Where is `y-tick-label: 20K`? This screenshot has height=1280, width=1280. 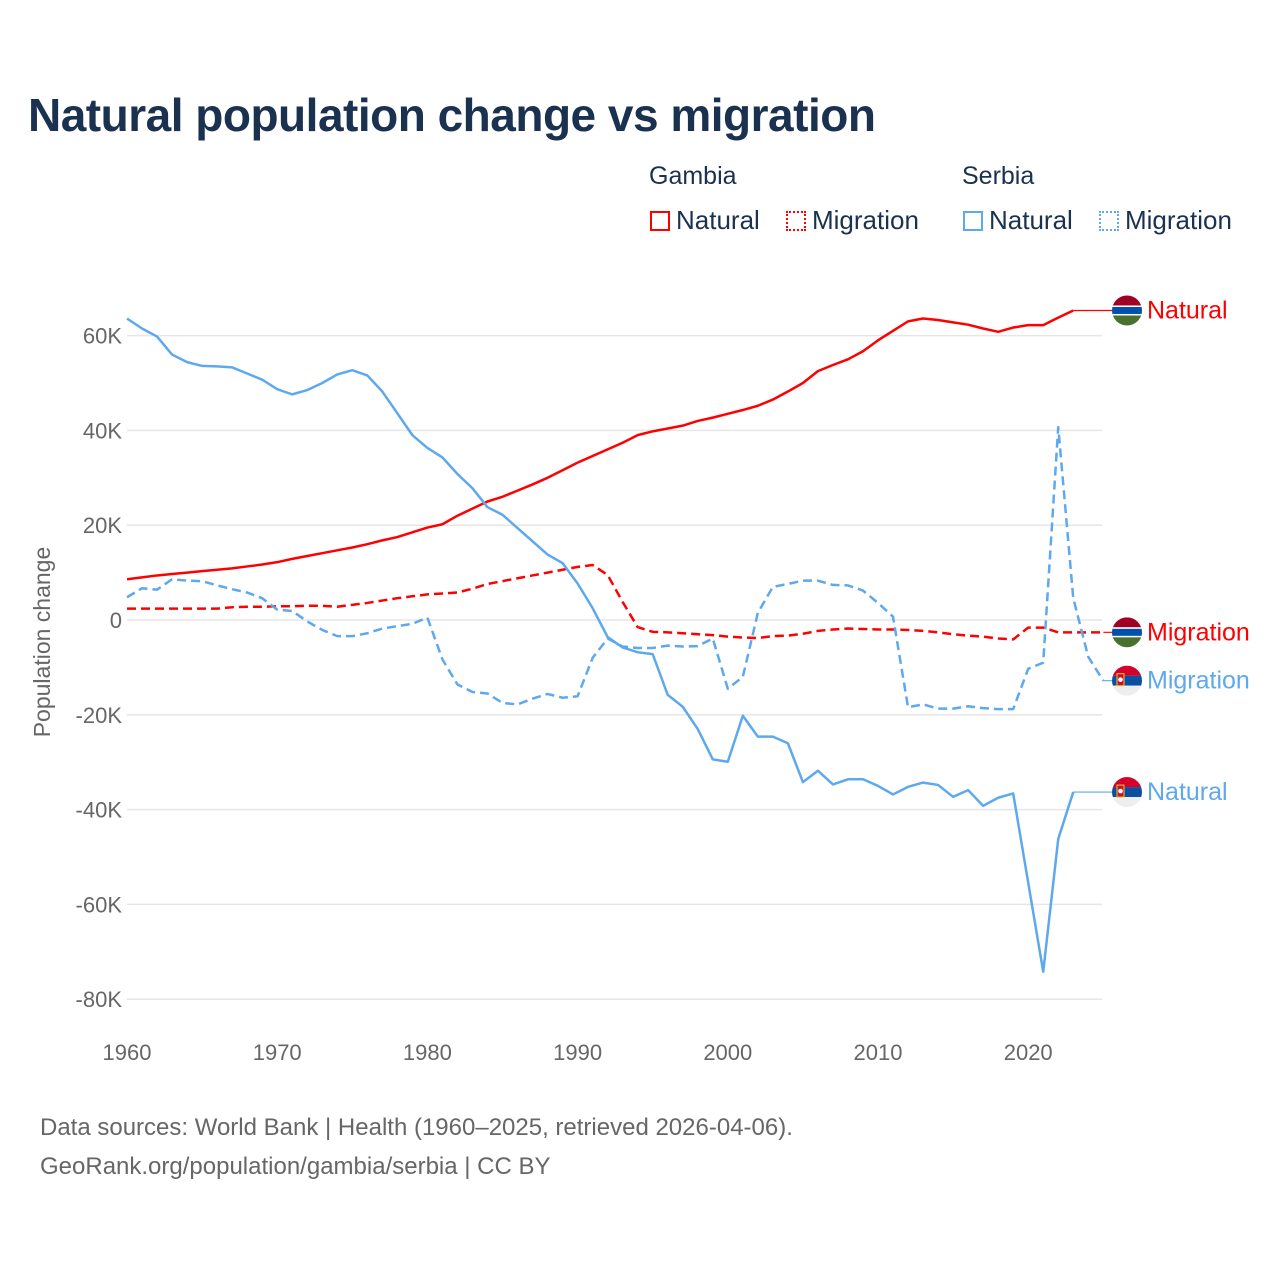
y-tick-label: 20K is located at coordinates (102, 525).